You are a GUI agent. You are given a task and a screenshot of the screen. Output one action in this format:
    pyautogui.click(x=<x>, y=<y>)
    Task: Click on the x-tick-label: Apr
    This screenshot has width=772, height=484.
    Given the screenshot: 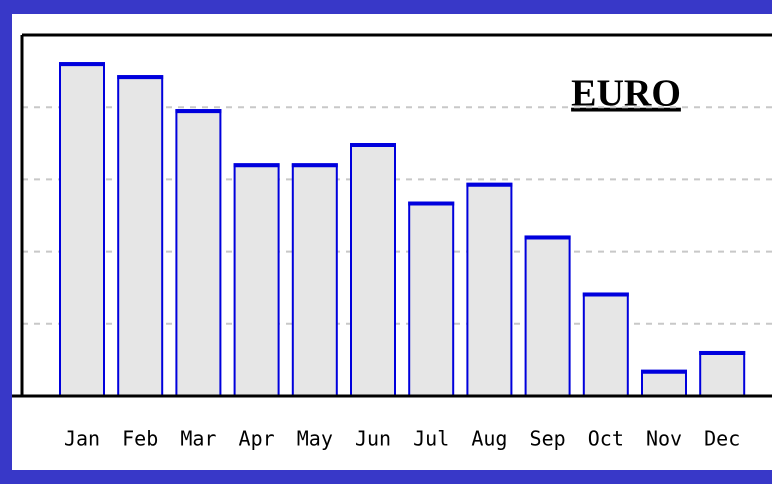 What is the action you would take?
    pyautogui.click(x=257, y=439)
    